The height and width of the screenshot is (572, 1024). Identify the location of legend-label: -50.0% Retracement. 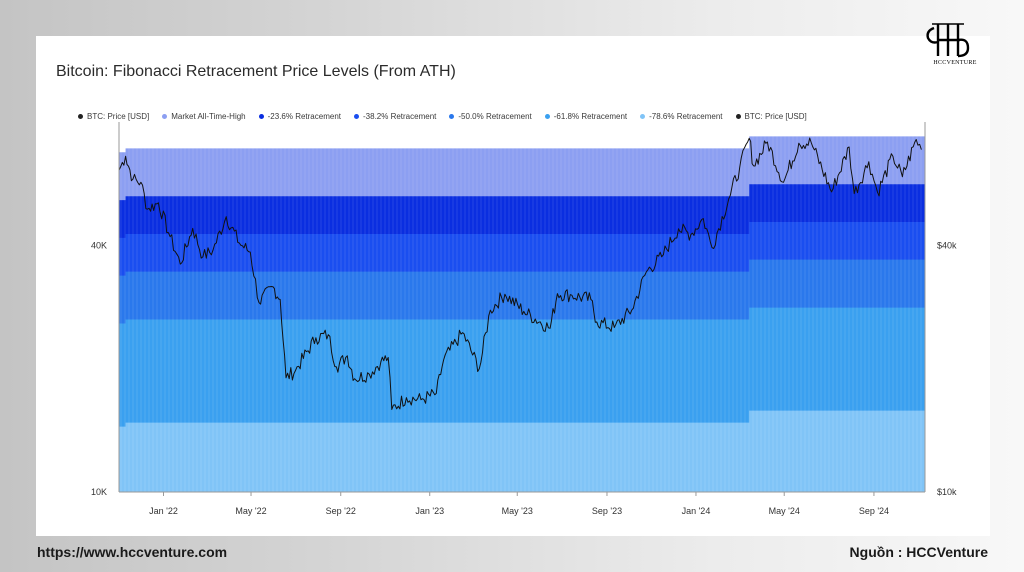
(495, 116).